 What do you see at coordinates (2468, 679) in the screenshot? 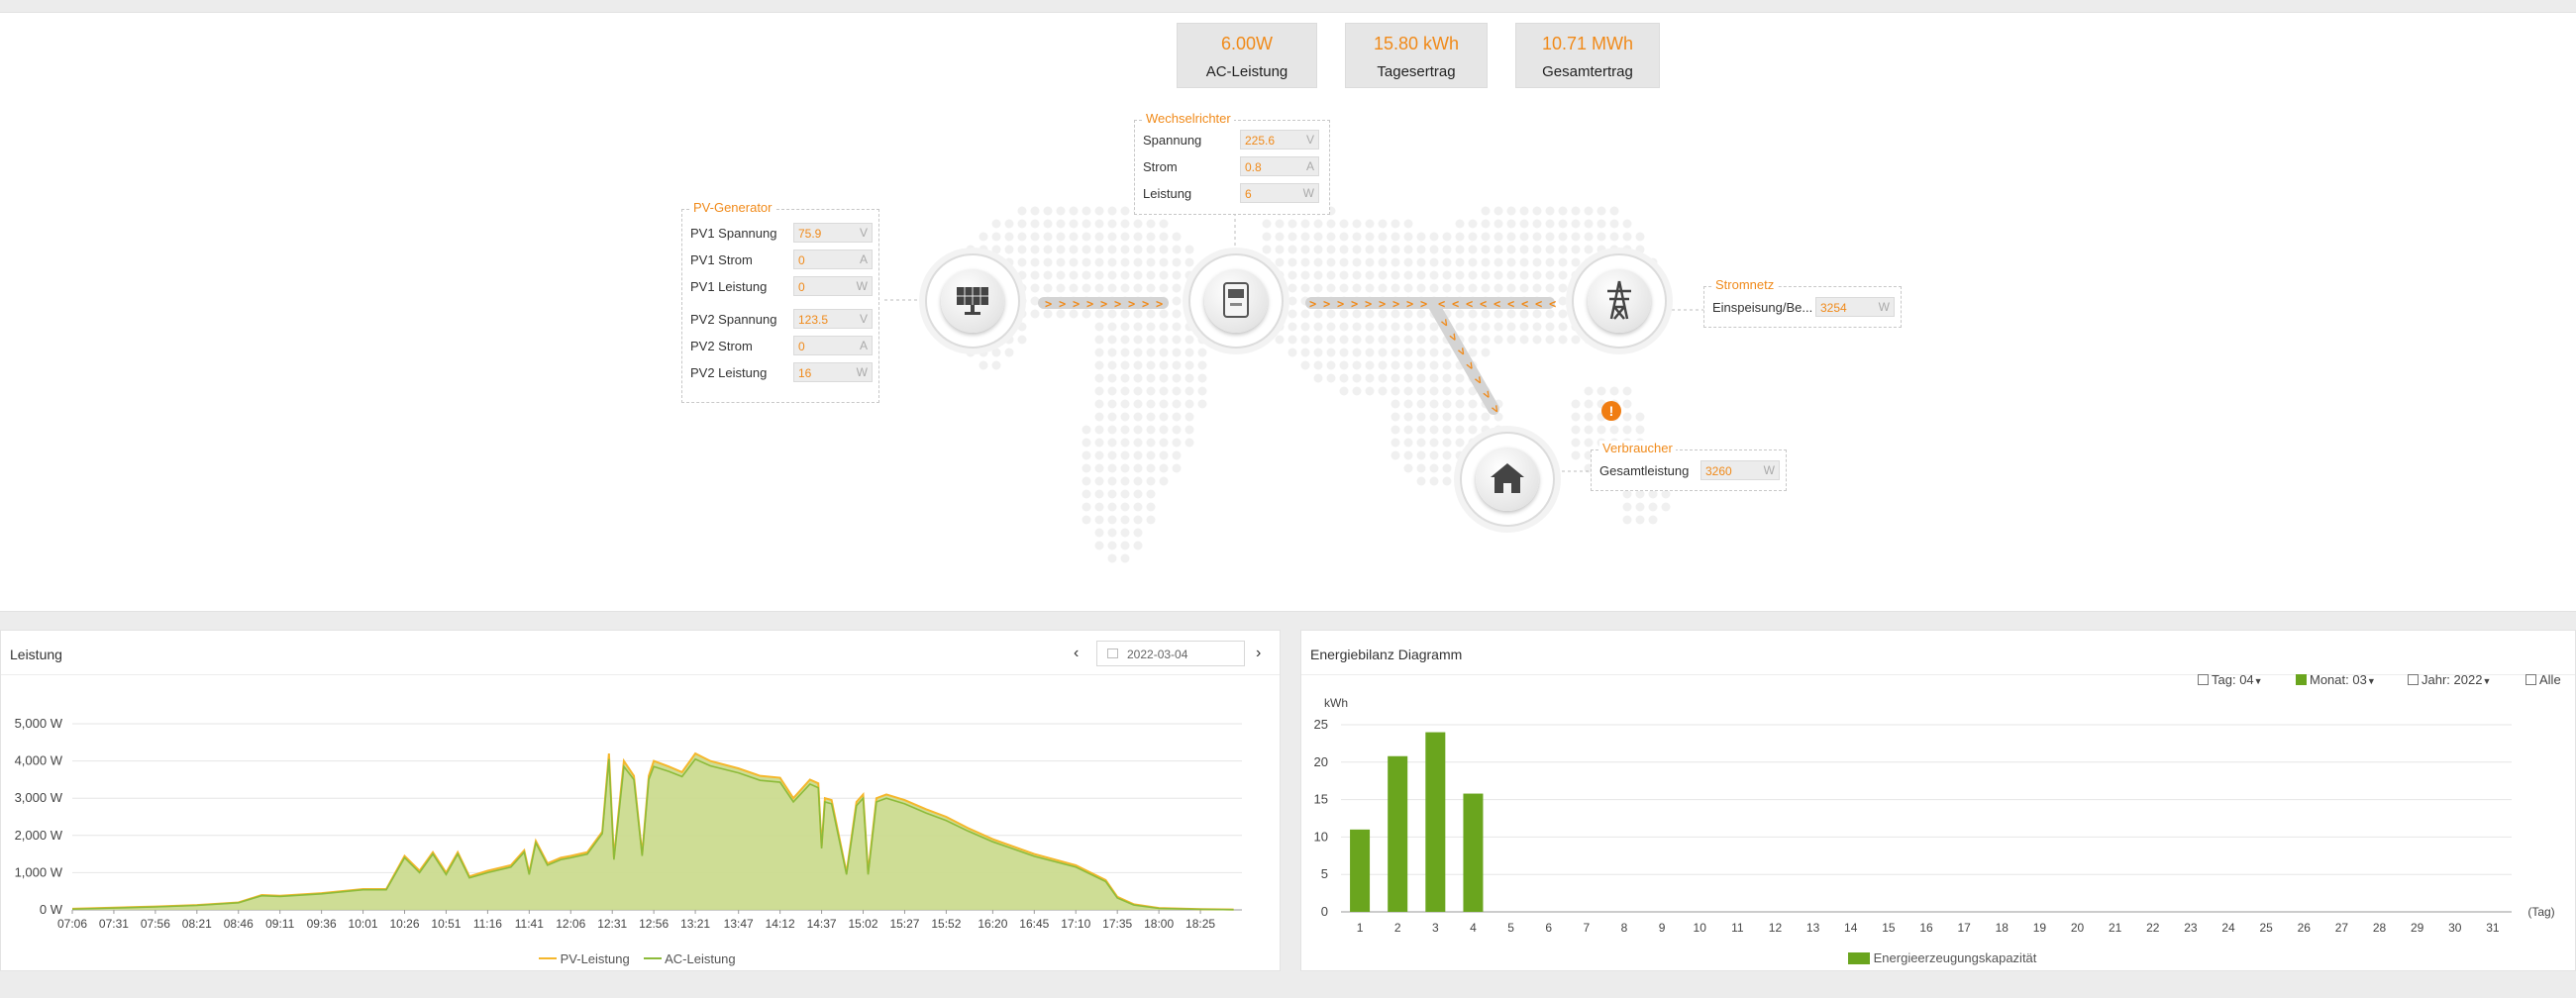
I see `jahr-select: 2022` at bounding box center [2468, 679].